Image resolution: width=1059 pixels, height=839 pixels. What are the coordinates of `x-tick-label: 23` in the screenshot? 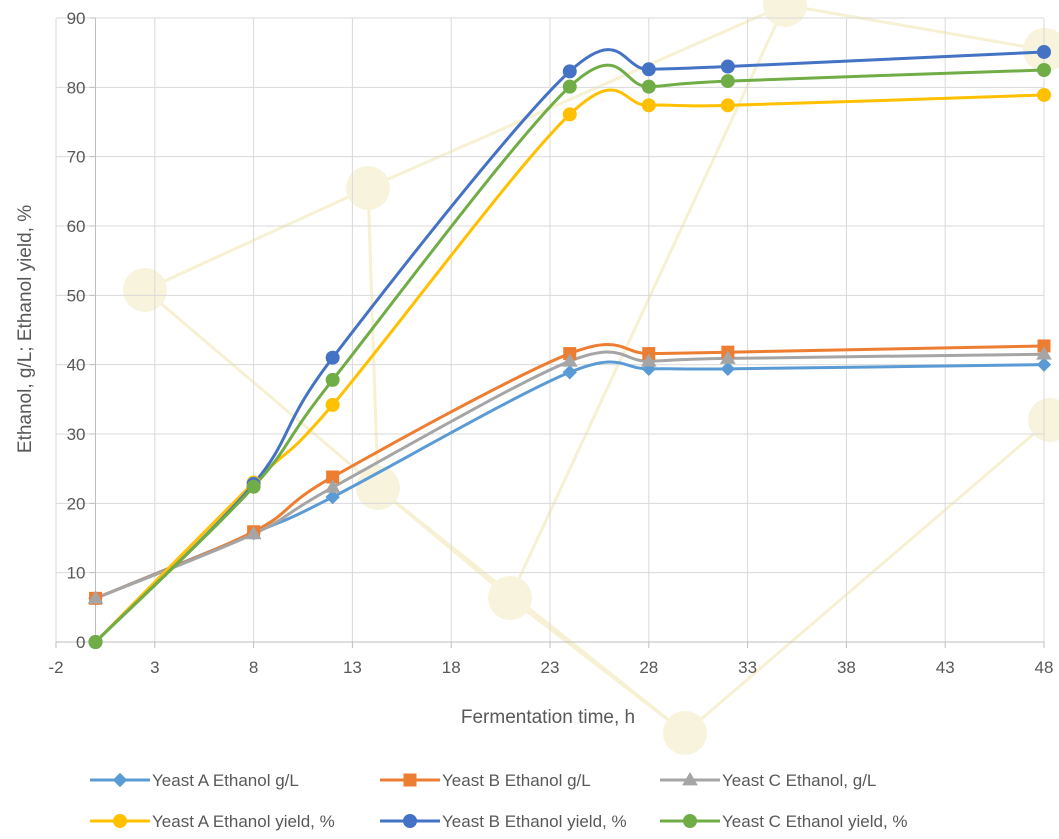 It's located at (550, 667).